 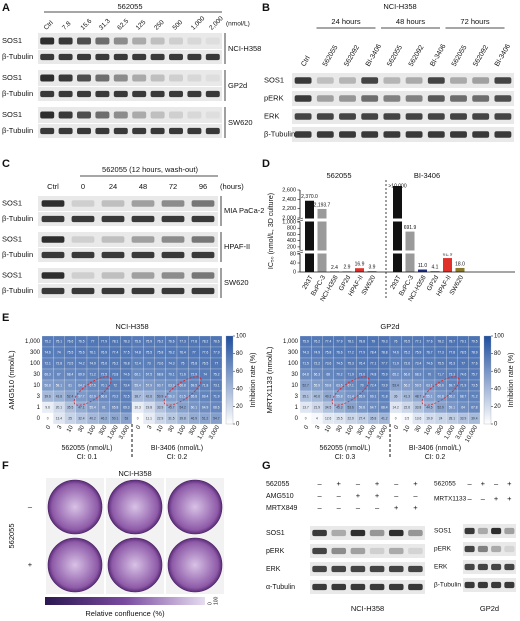 What do you see at coordinates (362, 363) in the screenshot?
I see `cell-value: 76.4` at bounding box center [362, 363].